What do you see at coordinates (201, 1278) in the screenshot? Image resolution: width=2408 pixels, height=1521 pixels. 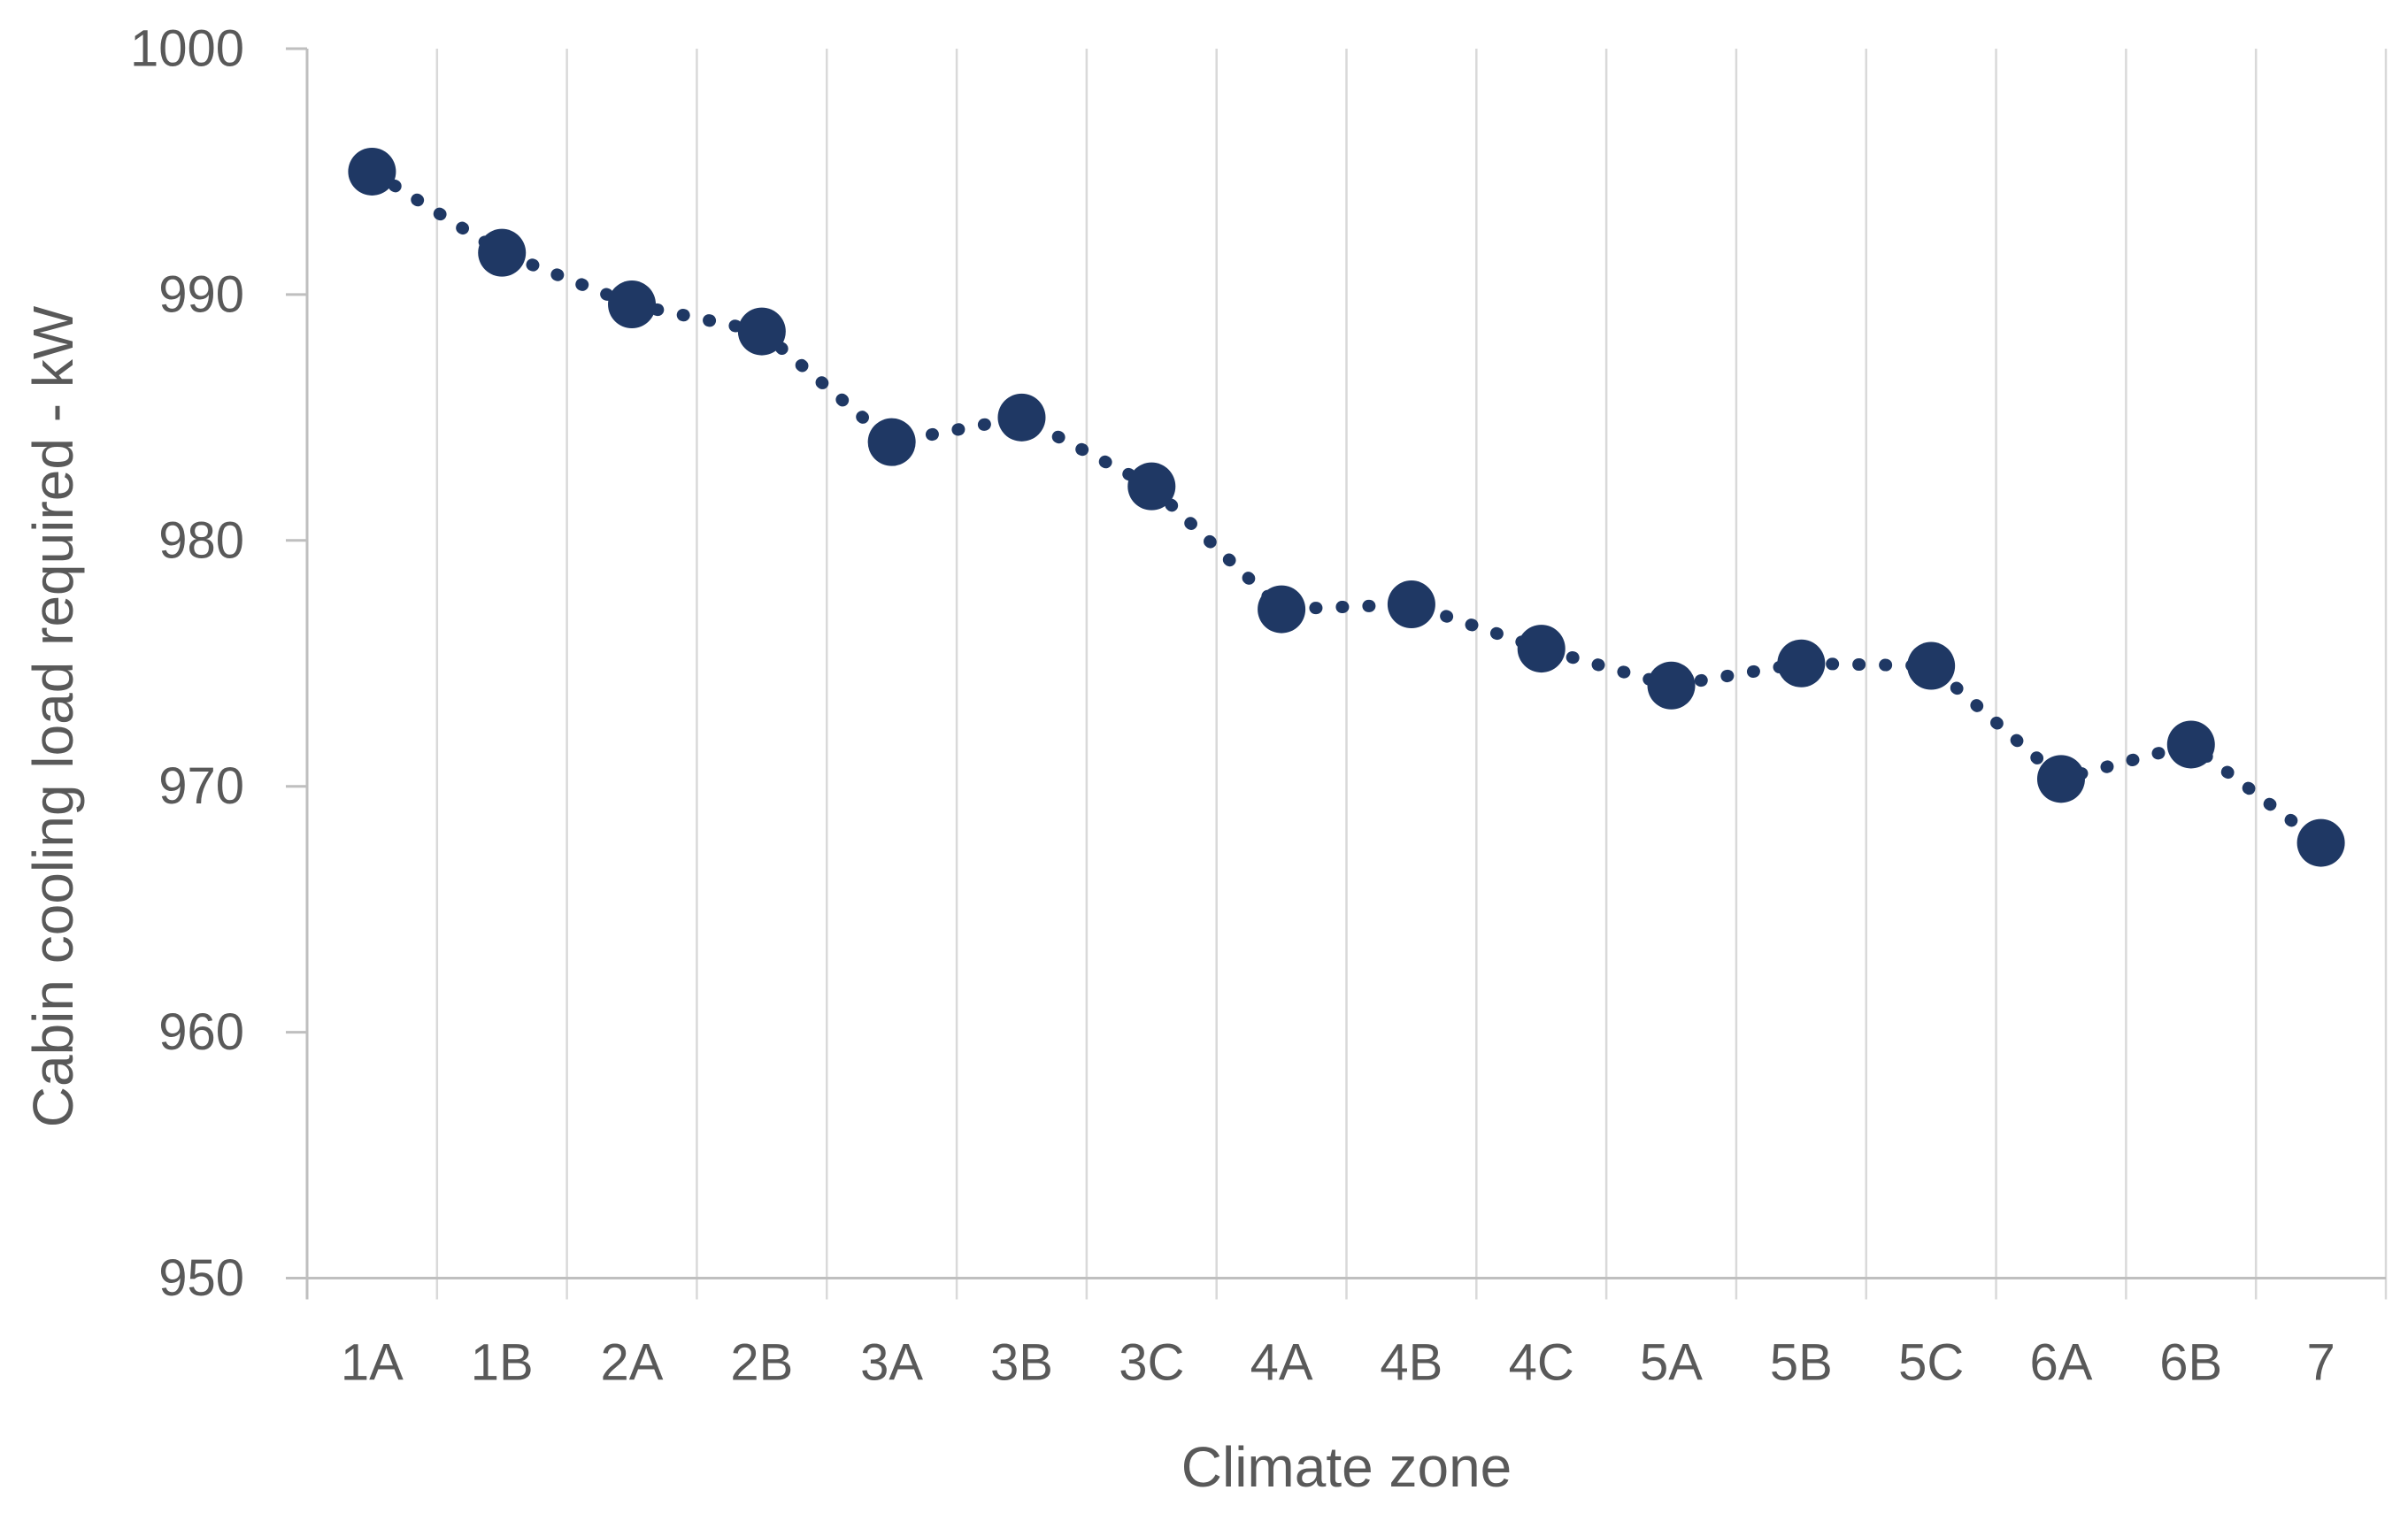 I see `y-axis-tick-label: 950` at bounding box center [201, 1278].